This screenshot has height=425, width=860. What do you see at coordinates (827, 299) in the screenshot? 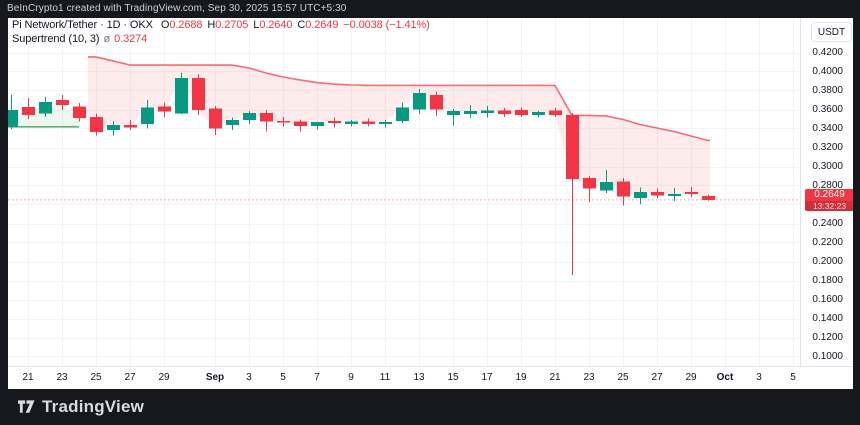
I see `price-tick-label: 0.1600` at bounding box center [827, 299].